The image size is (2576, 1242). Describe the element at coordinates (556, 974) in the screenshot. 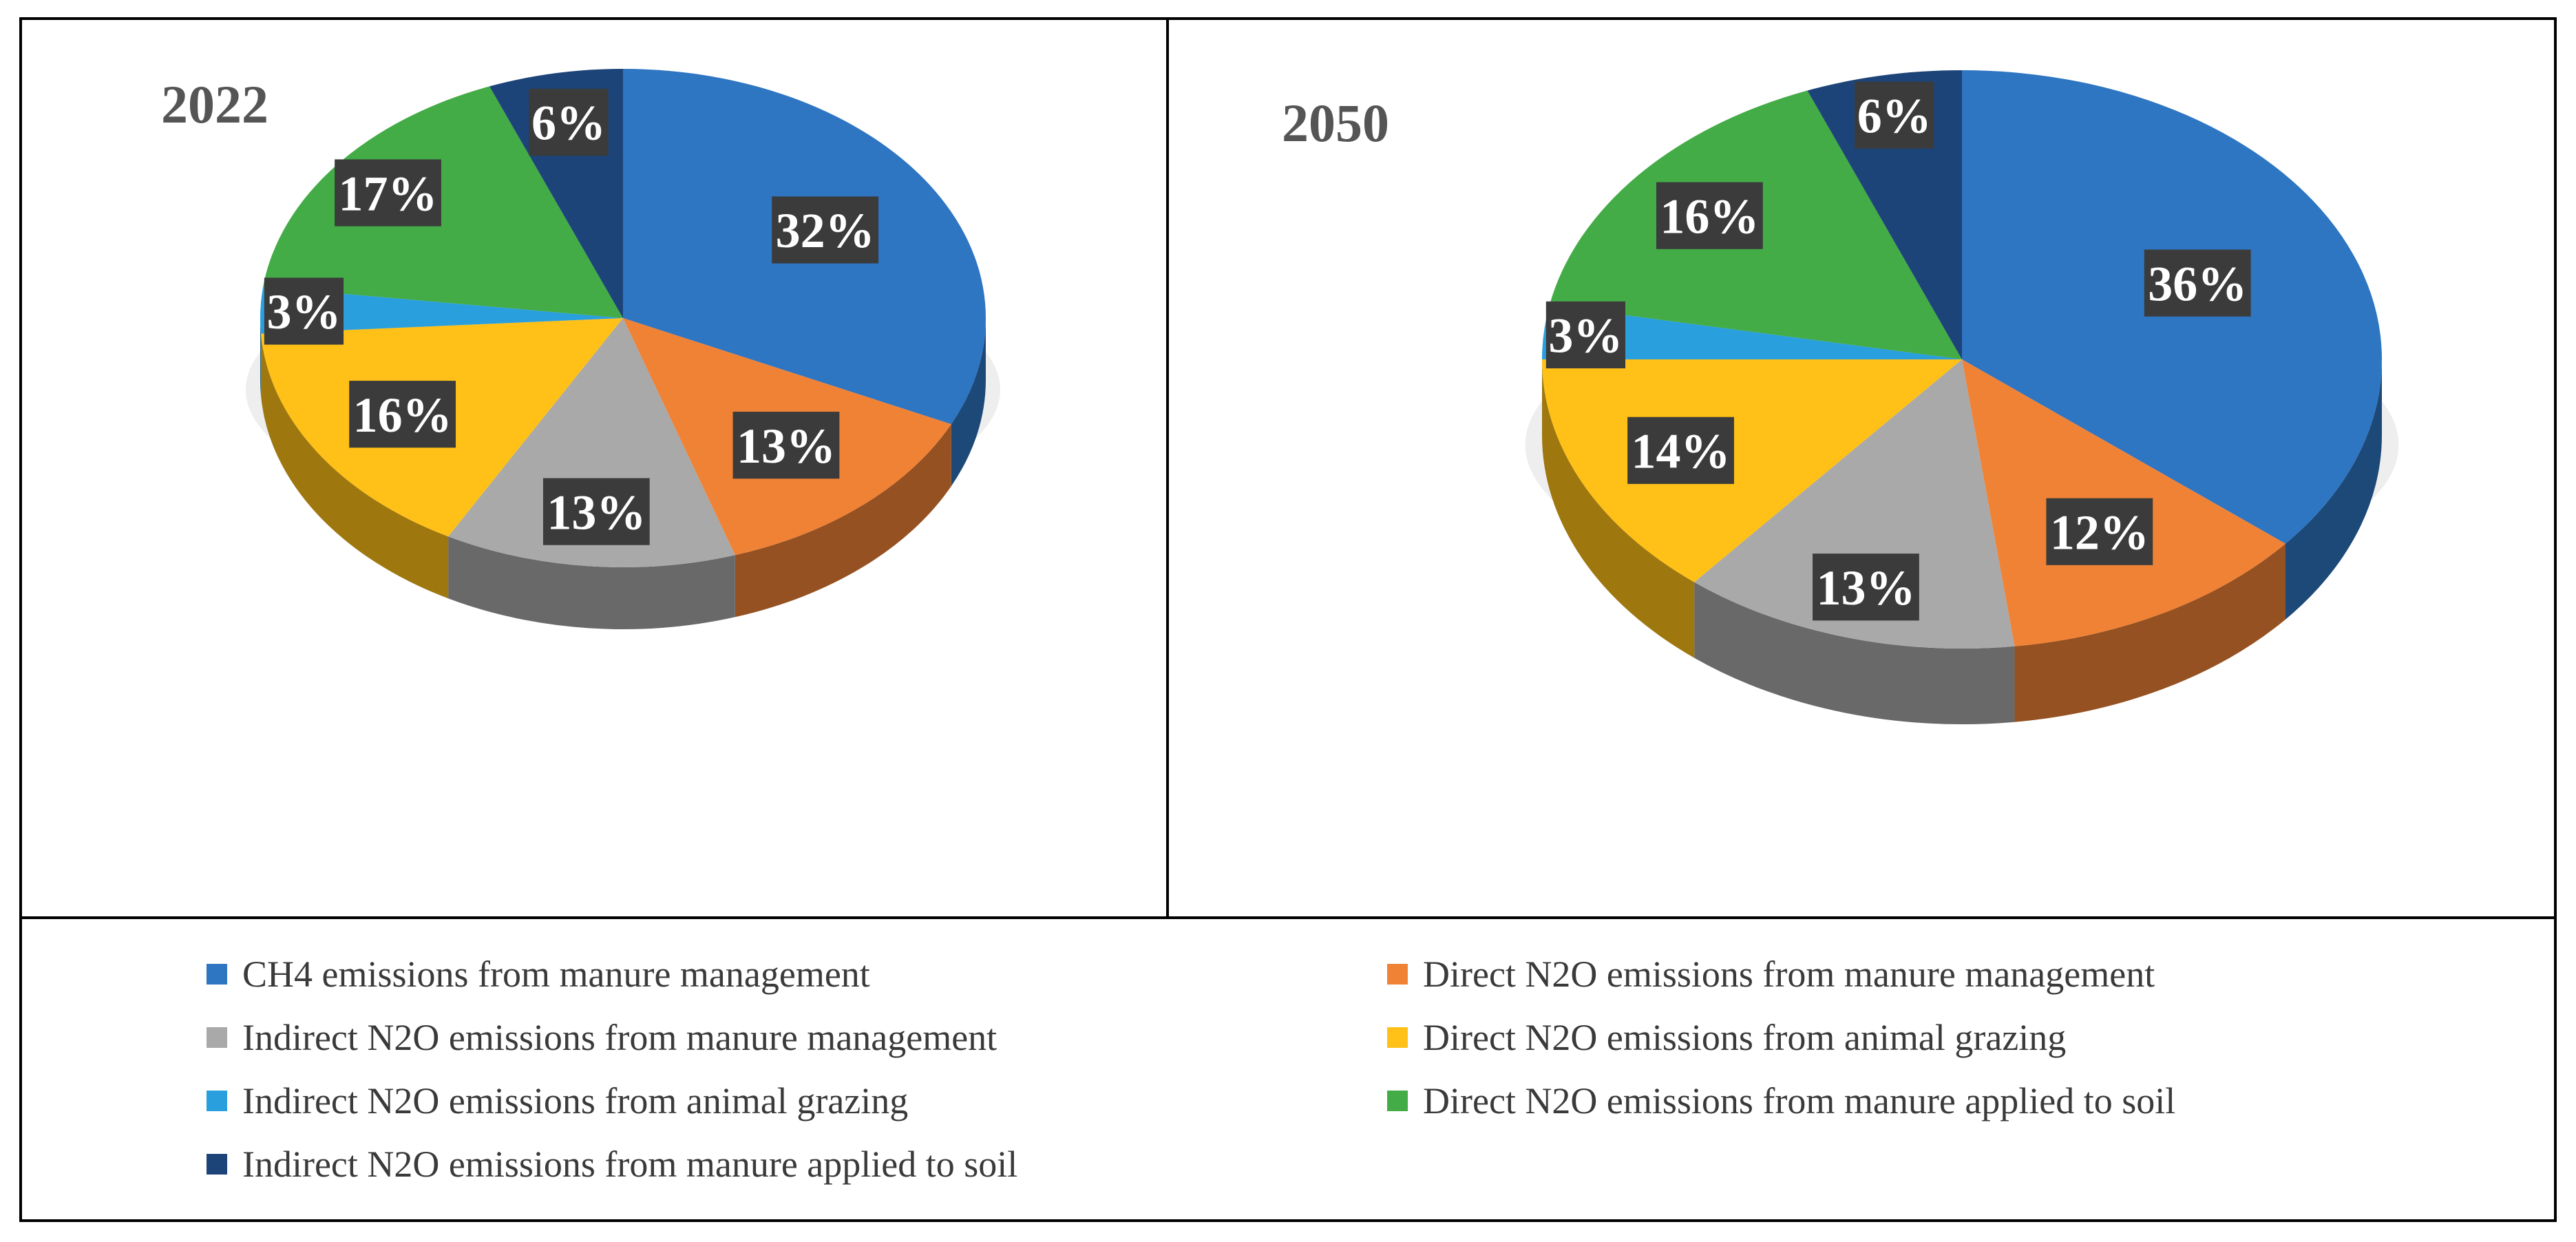

I see `legend-label: CH4 emissions from manure management` at that location.